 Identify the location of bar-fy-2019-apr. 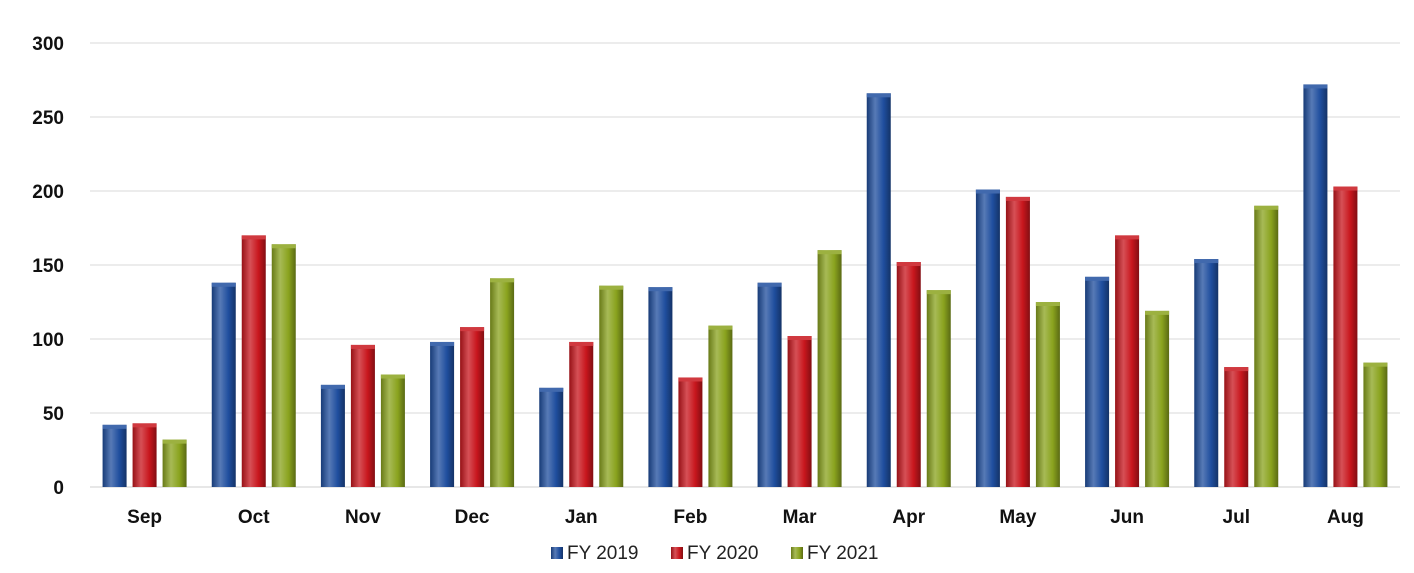
(878, 290).